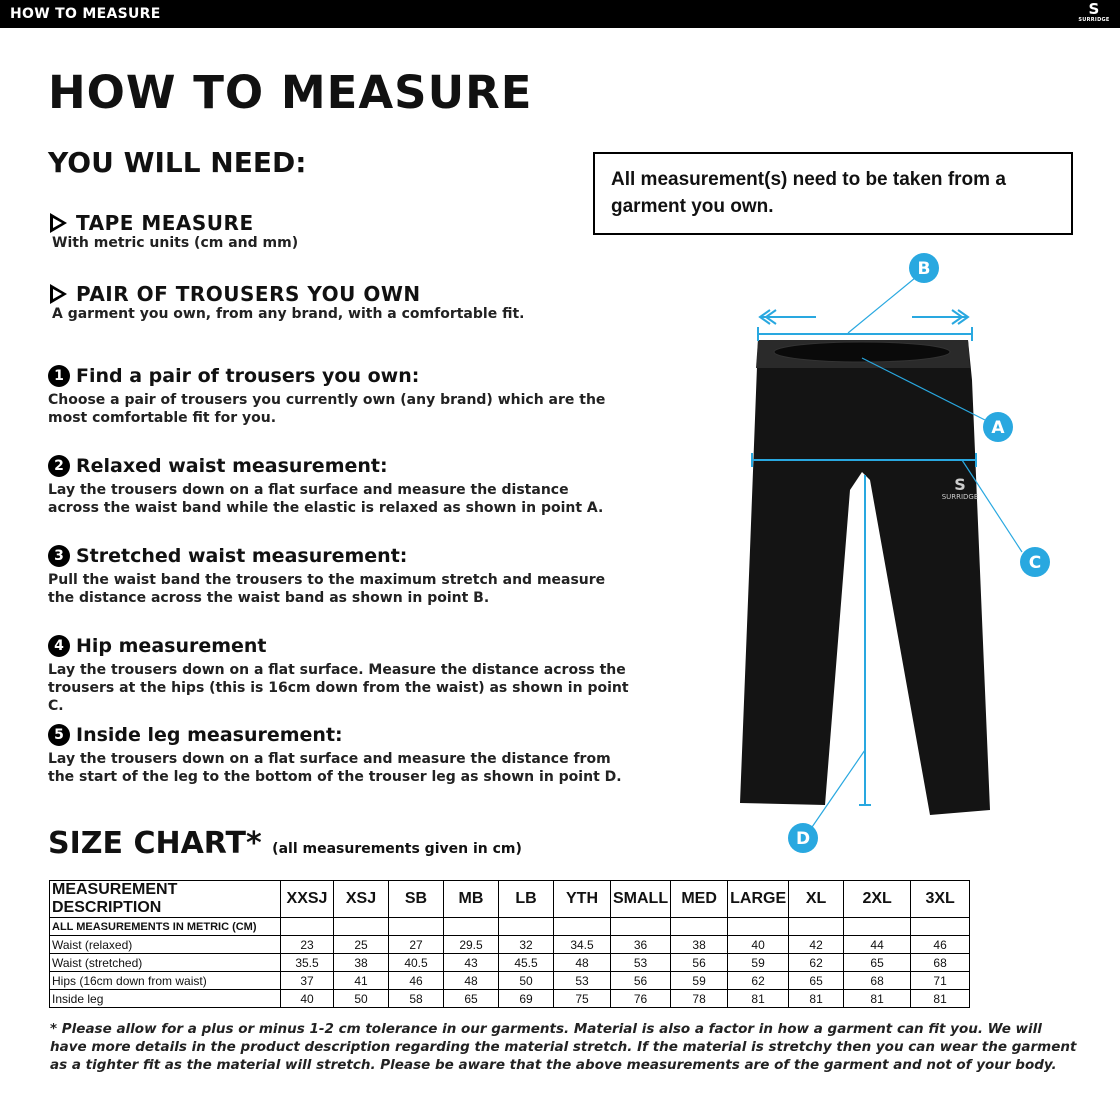 The image size is (1120, 1120). Describe the element at coordinates (416, 962) in the screenshot. I see `table-cell: 40.5` at that location.